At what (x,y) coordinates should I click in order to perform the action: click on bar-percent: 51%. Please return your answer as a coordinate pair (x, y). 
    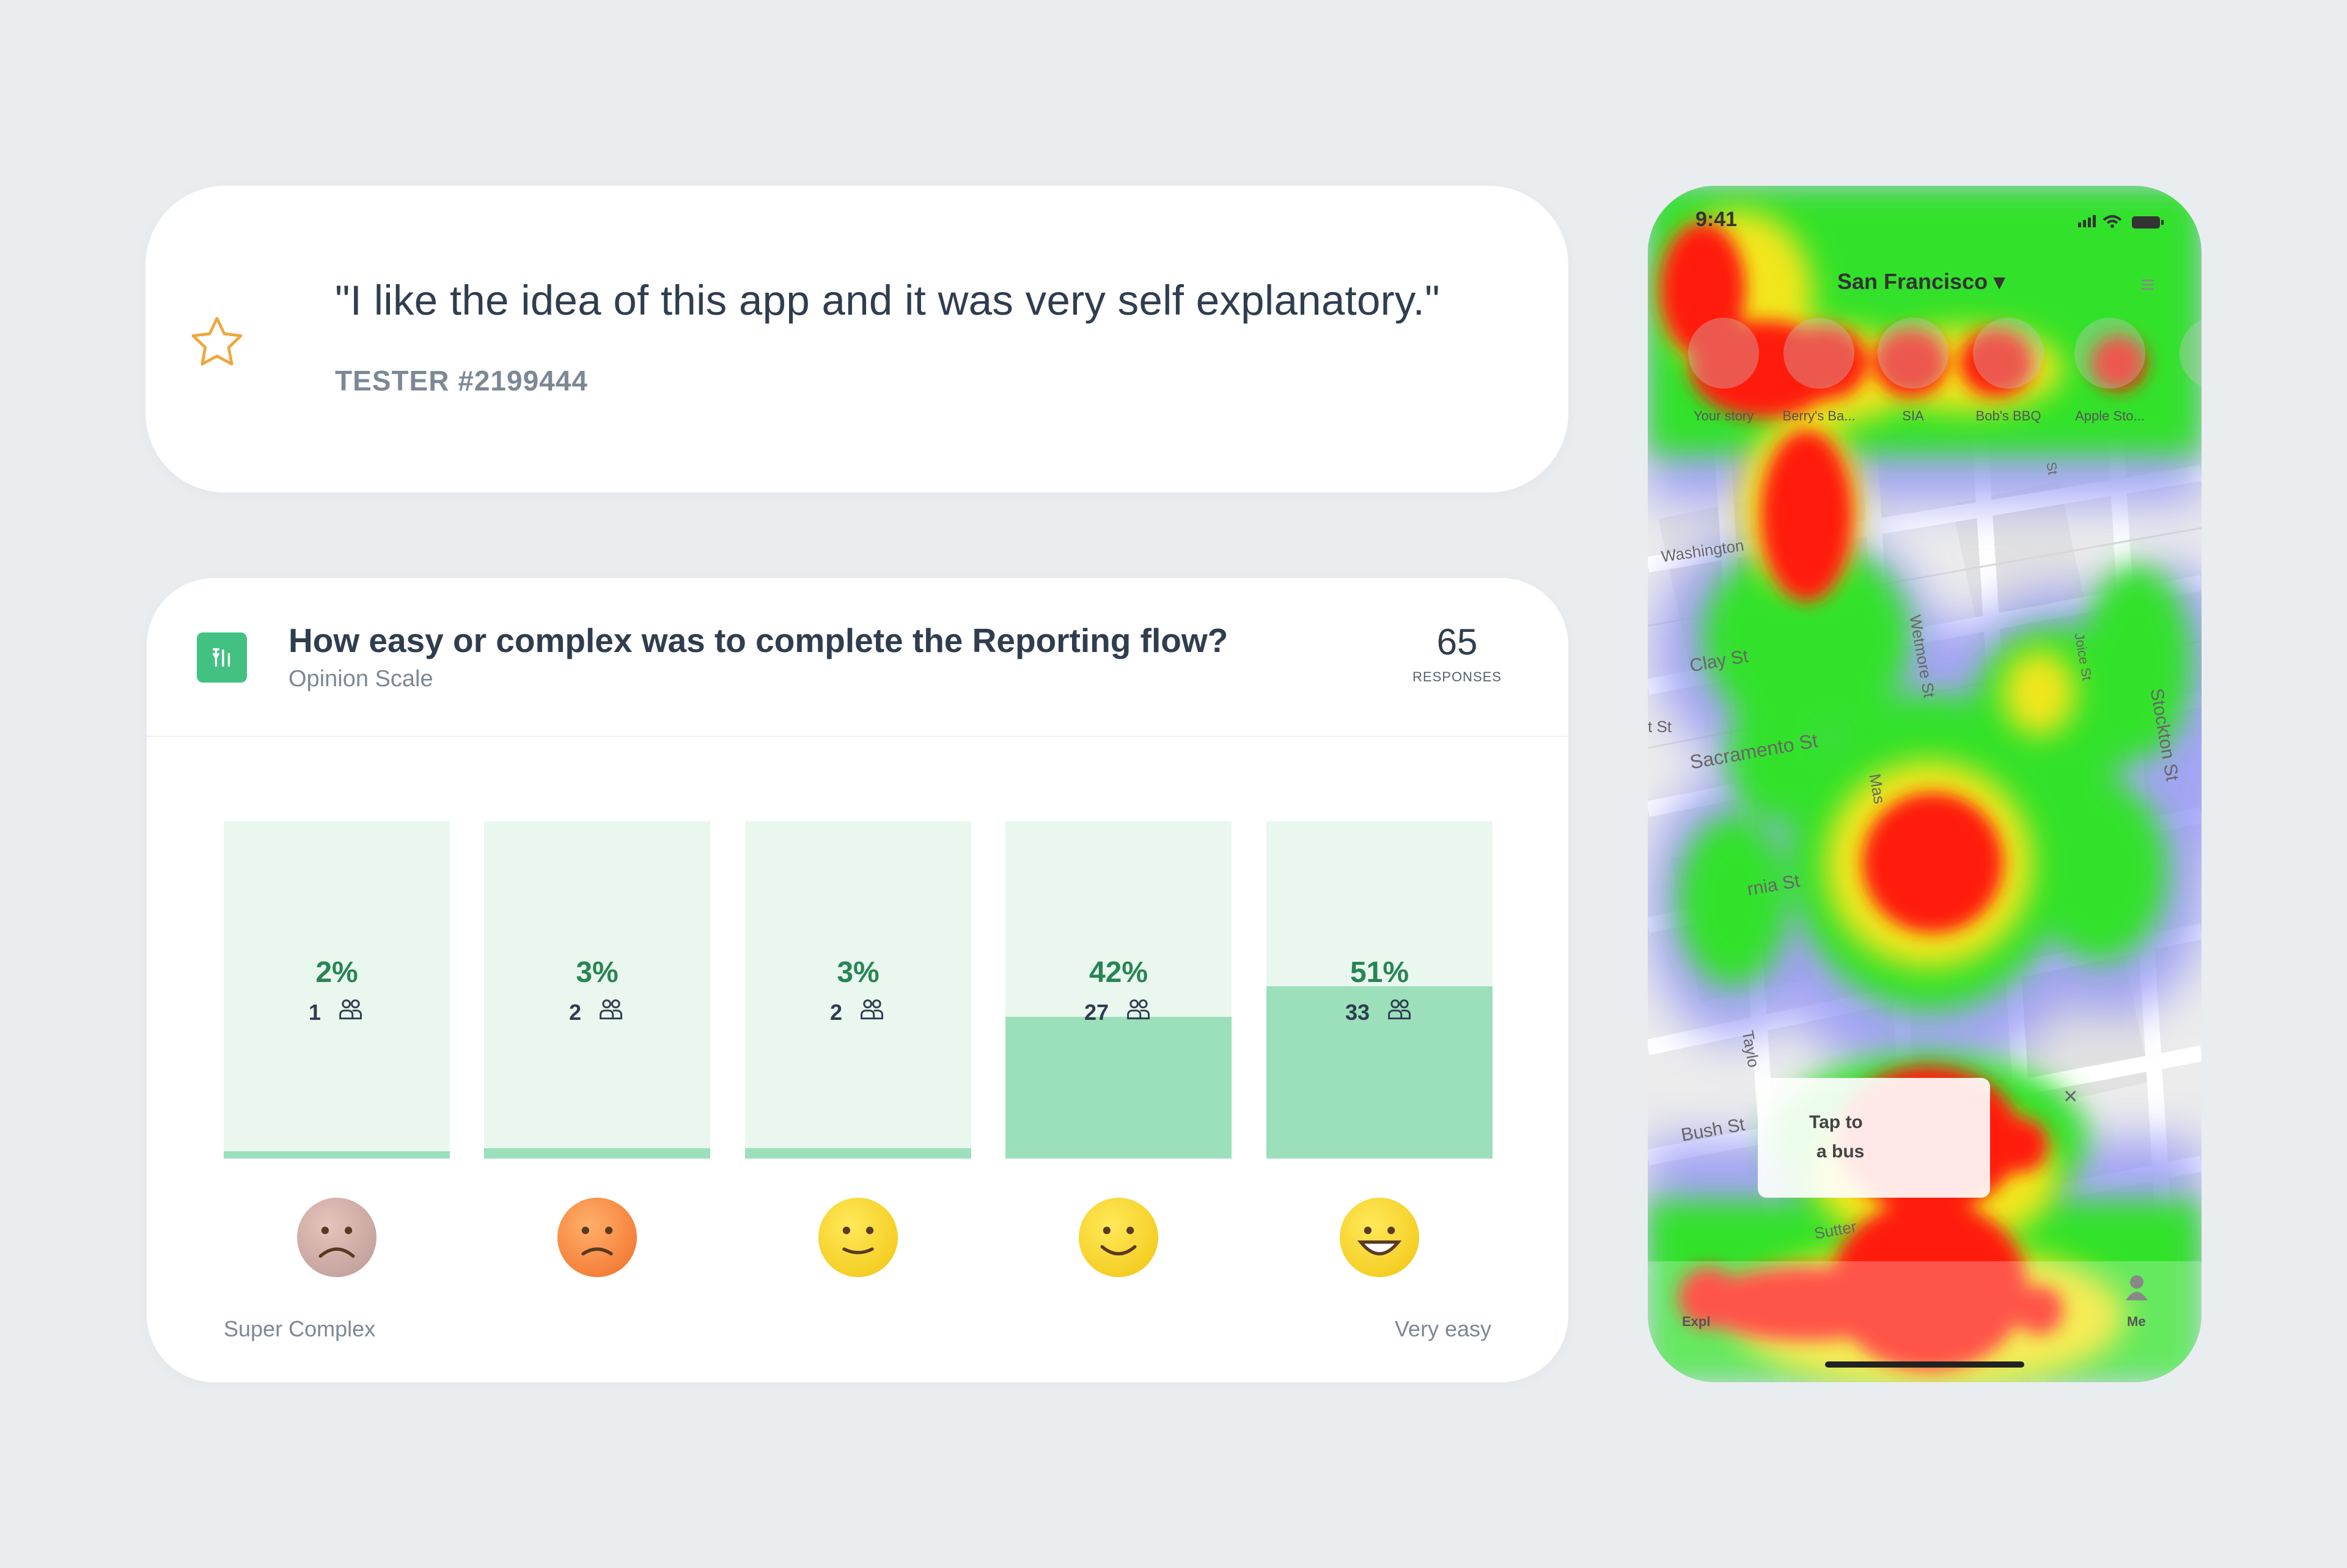
    Looking at the image, I should click on (1379, 972).